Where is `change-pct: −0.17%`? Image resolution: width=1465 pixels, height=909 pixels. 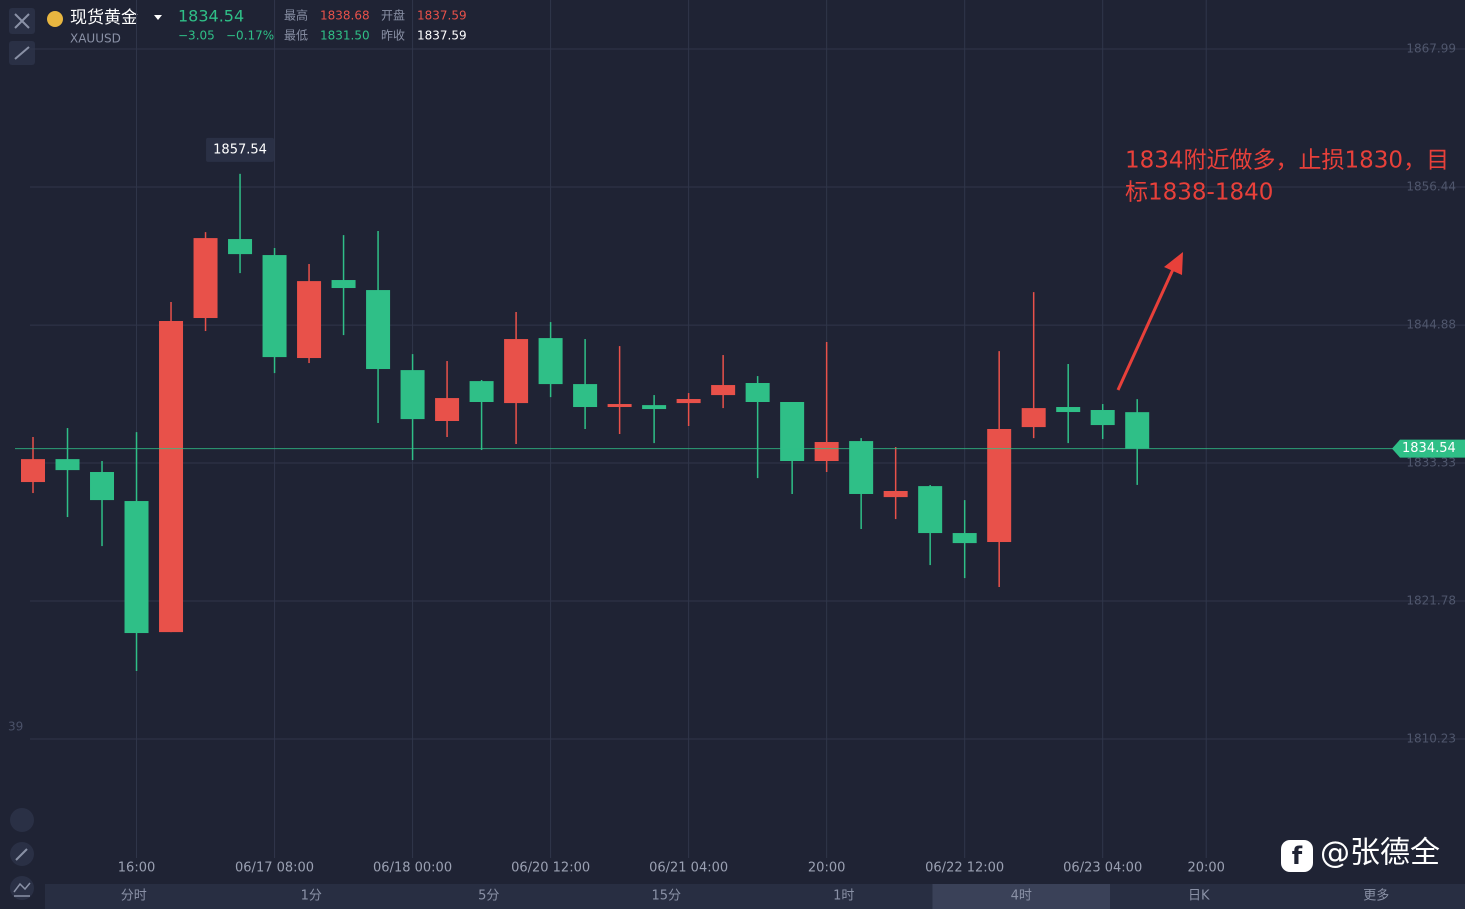 change-pct: −0.17% is located at coordinates (250, 36).